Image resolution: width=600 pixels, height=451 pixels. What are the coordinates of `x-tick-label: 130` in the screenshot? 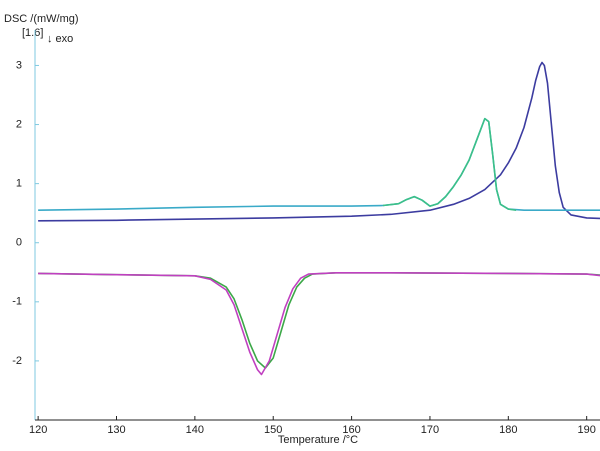 It's located at (116, 430).